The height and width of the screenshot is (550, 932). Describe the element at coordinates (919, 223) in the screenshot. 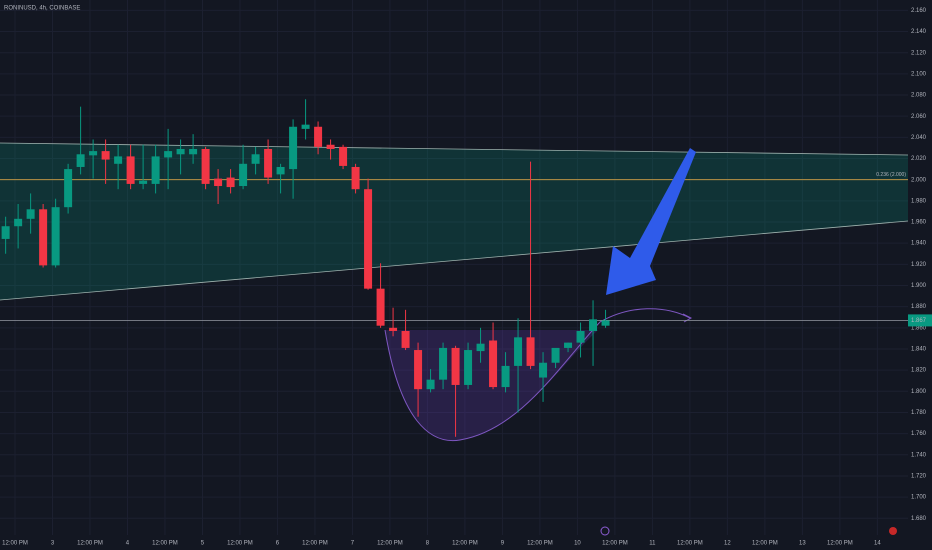

I see `y-tick-label: 1.960` at that location.